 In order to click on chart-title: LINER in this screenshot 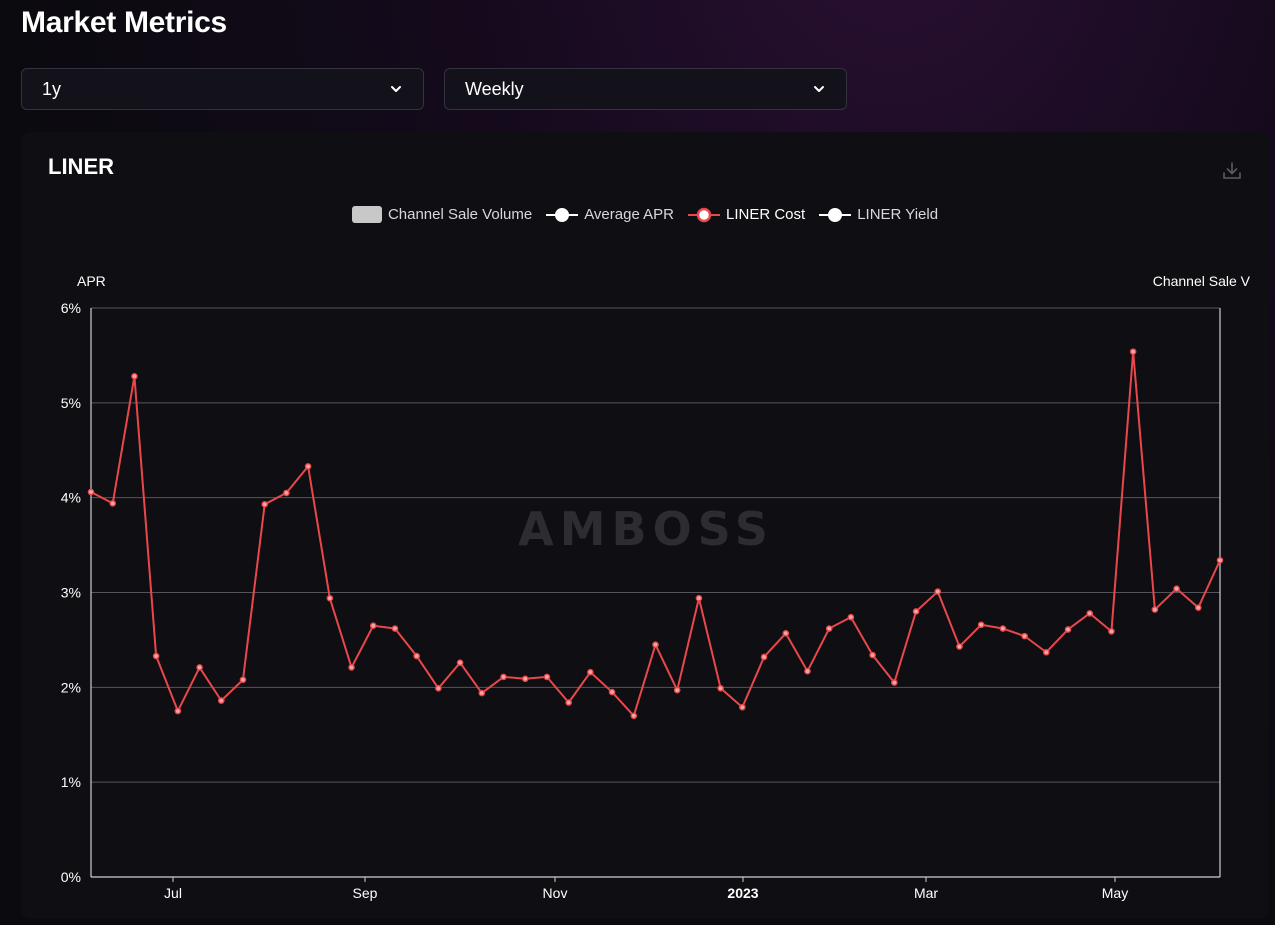, I will do `click(81, 166)`.